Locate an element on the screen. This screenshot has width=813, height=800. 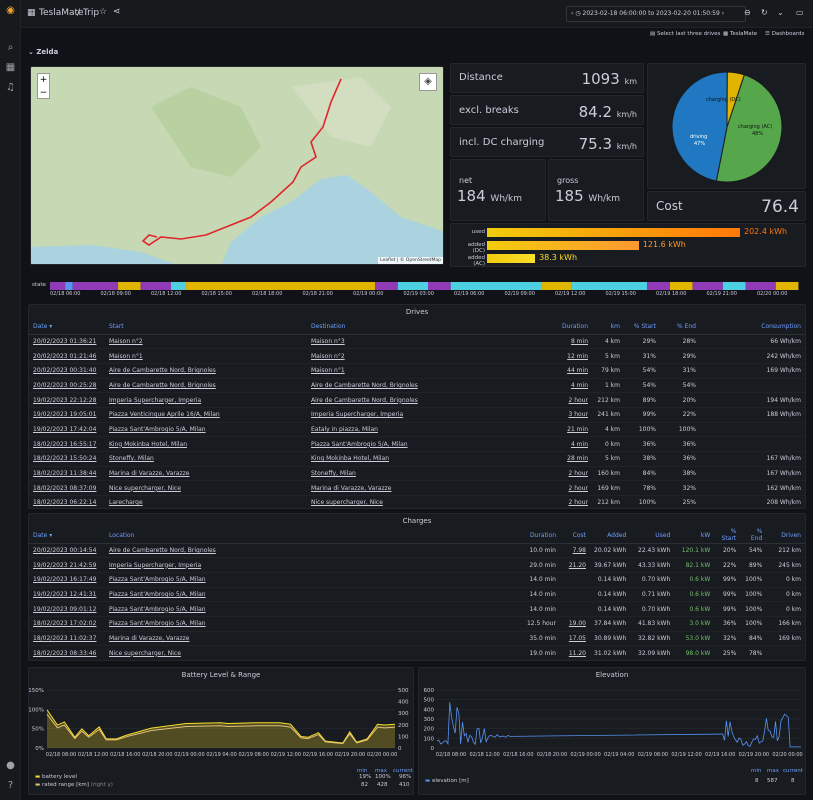
charges-cell: 17.05 is located at coordinates (575, 639).